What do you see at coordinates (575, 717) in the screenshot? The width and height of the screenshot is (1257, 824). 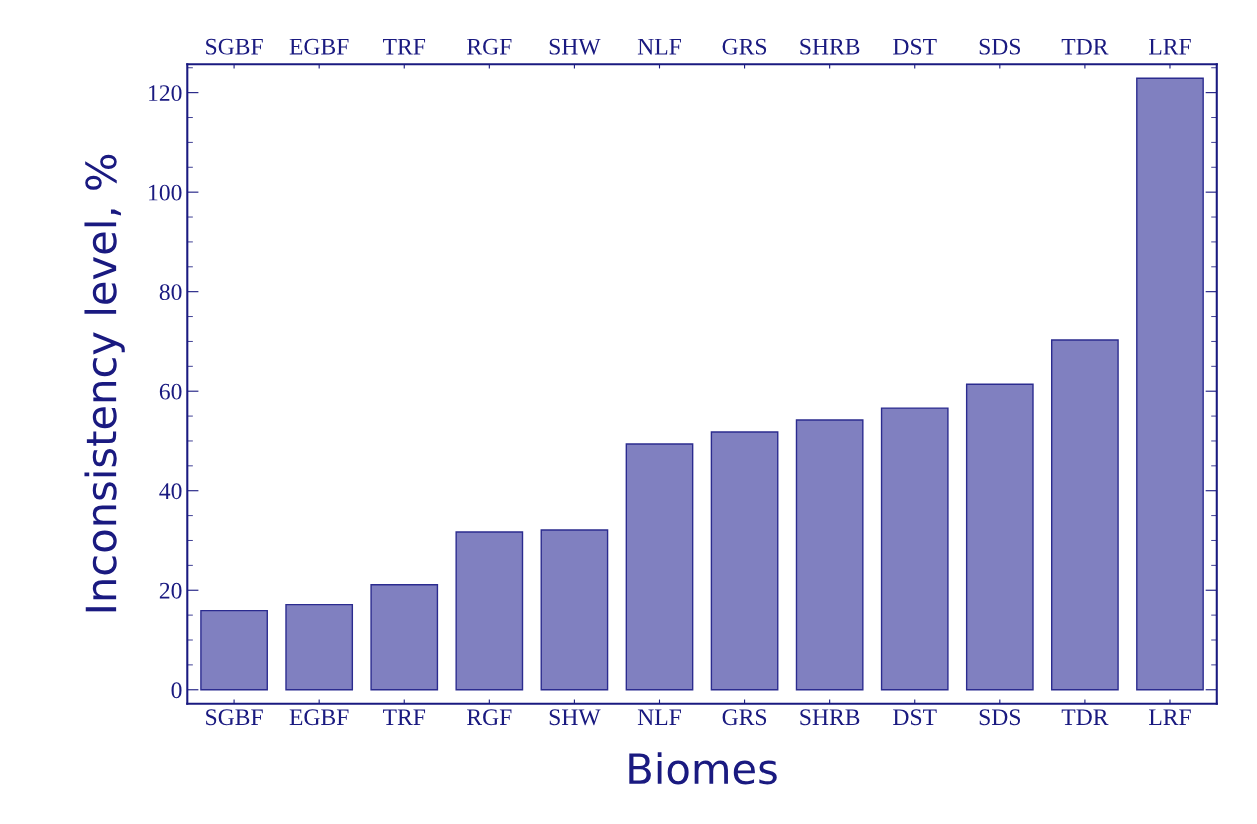 I see `x-tick-label: SHW` at bounding box center [575, 717].